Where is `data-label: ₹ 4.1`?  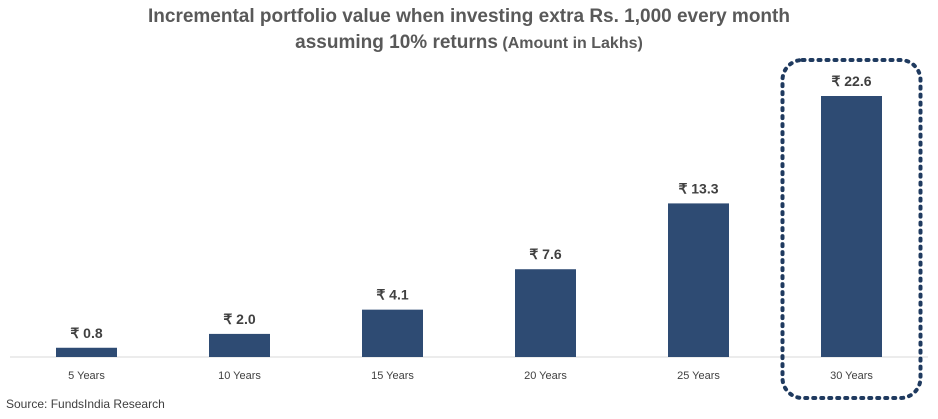
data-label: ₹ 4.1 is located at coordinates (392, 295).